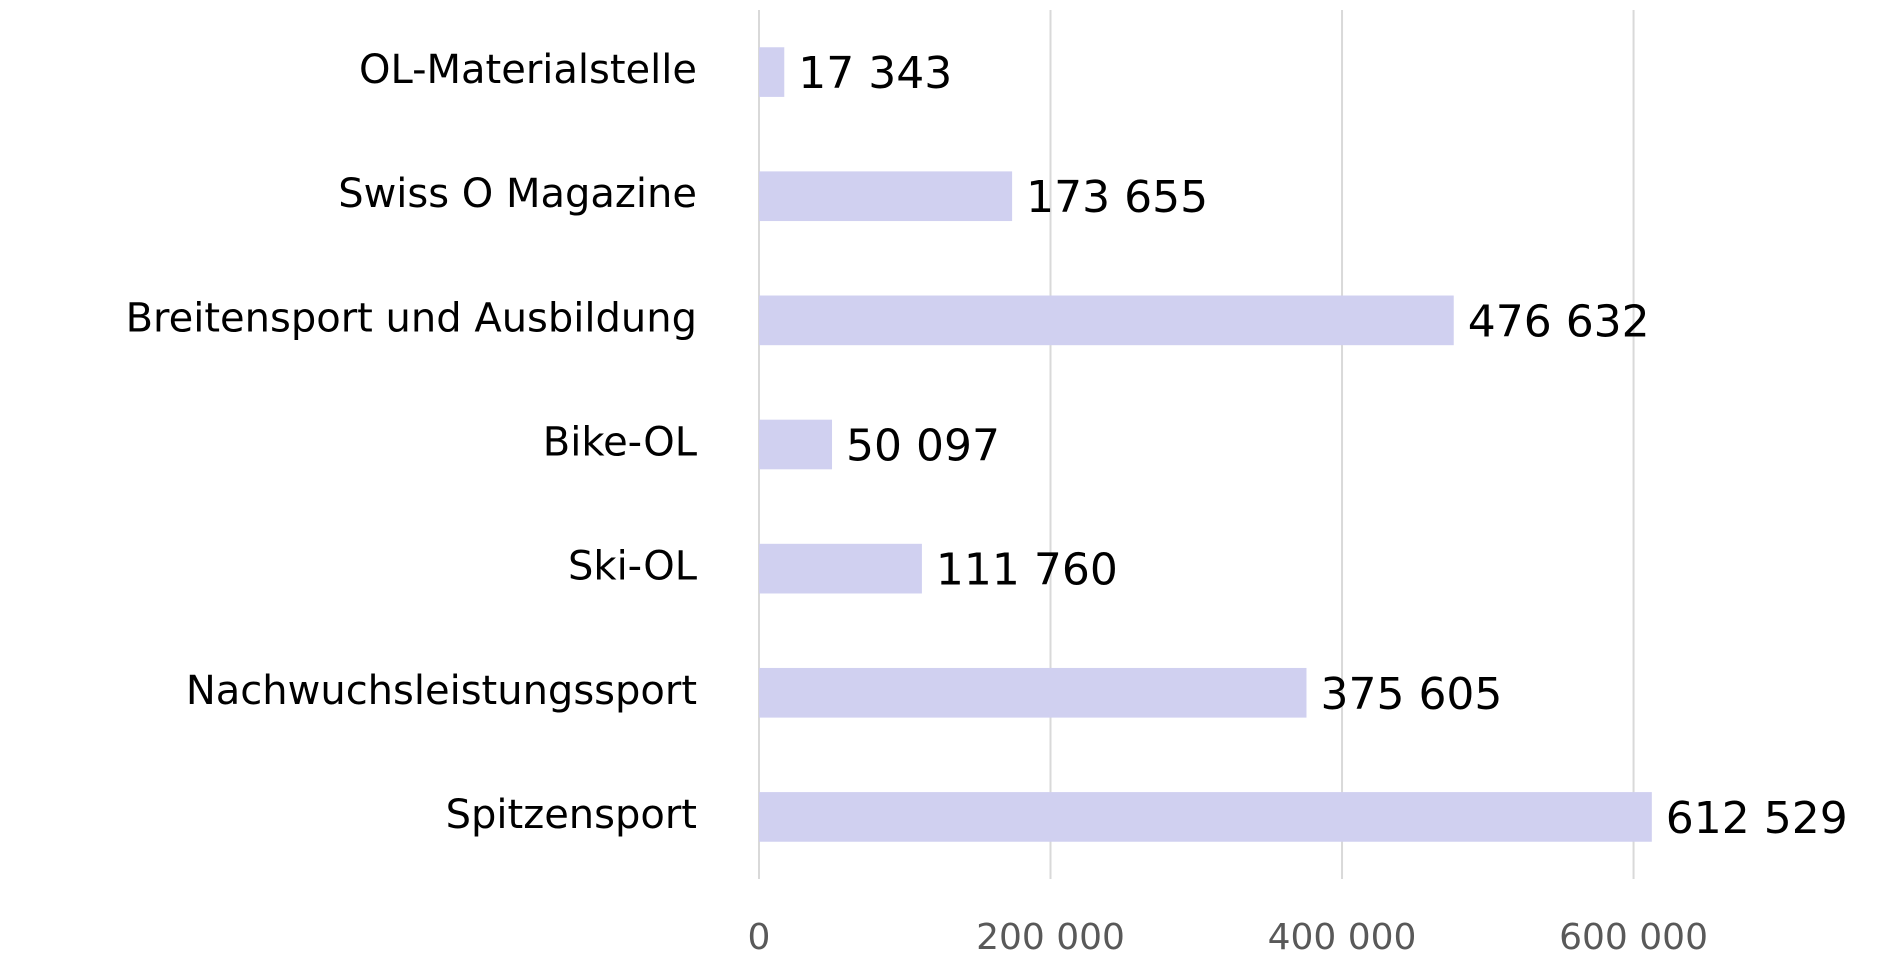 This screenshot has width=1893, height=958. I want to click on x-tick-label: 0, so click(759, 937).